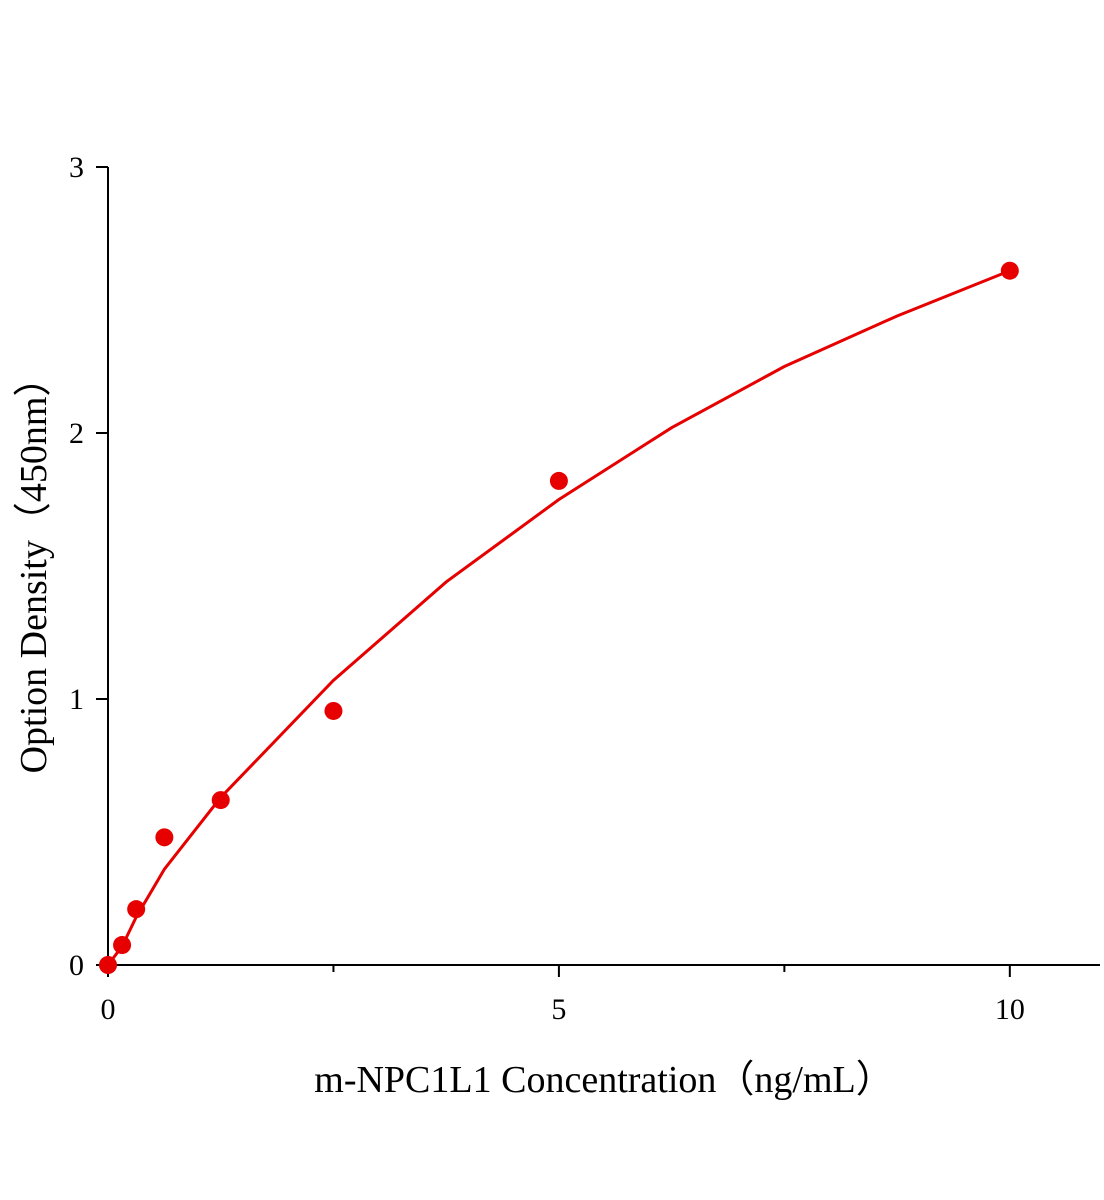  What do you see at coordinates (76, 965) in the screenshot?
I see `y-tick-label: 0` at bounding box center [76, 965].